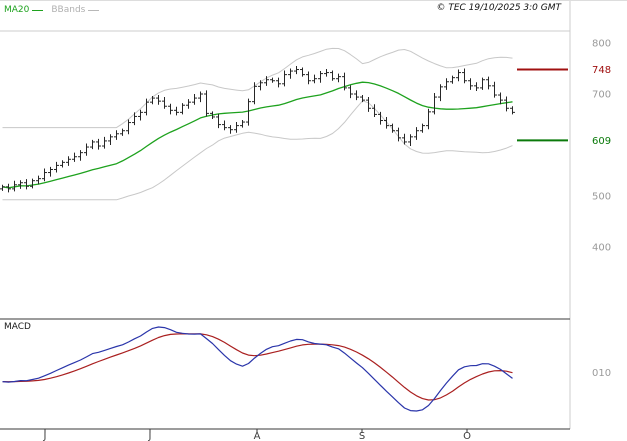 Image resolution: width=627 pixels, height=441 pixels. What do you see at coordinates (467, 436) in the screenshot?
I see `month-label: O` at bounding box center [467, 436].